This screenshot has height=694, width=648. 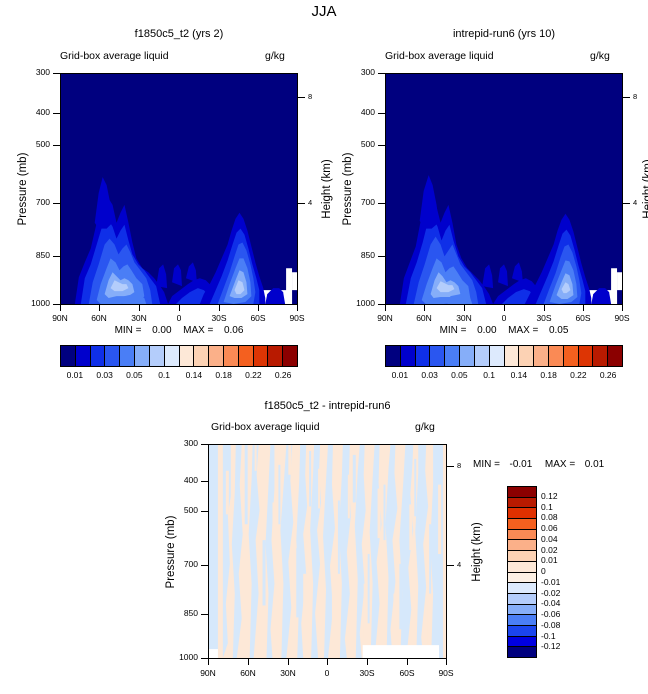 What do you see at coordinates (258, 318) in the screenshot?
I see `xtick-60S: 60S` at bounding box center [258, 318].